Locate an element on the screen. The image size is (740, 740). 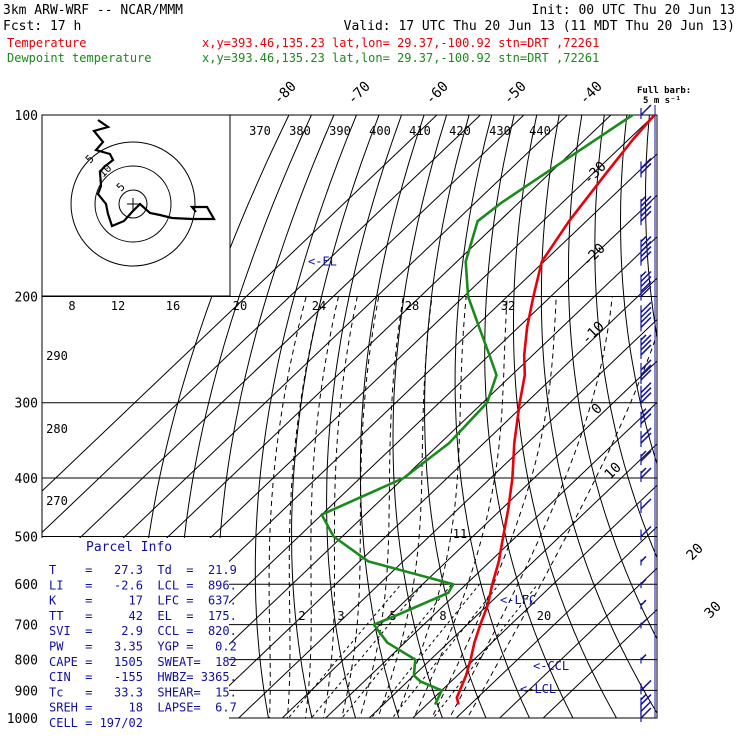
pressure-label: 800 is located at coordinates (26, 661).